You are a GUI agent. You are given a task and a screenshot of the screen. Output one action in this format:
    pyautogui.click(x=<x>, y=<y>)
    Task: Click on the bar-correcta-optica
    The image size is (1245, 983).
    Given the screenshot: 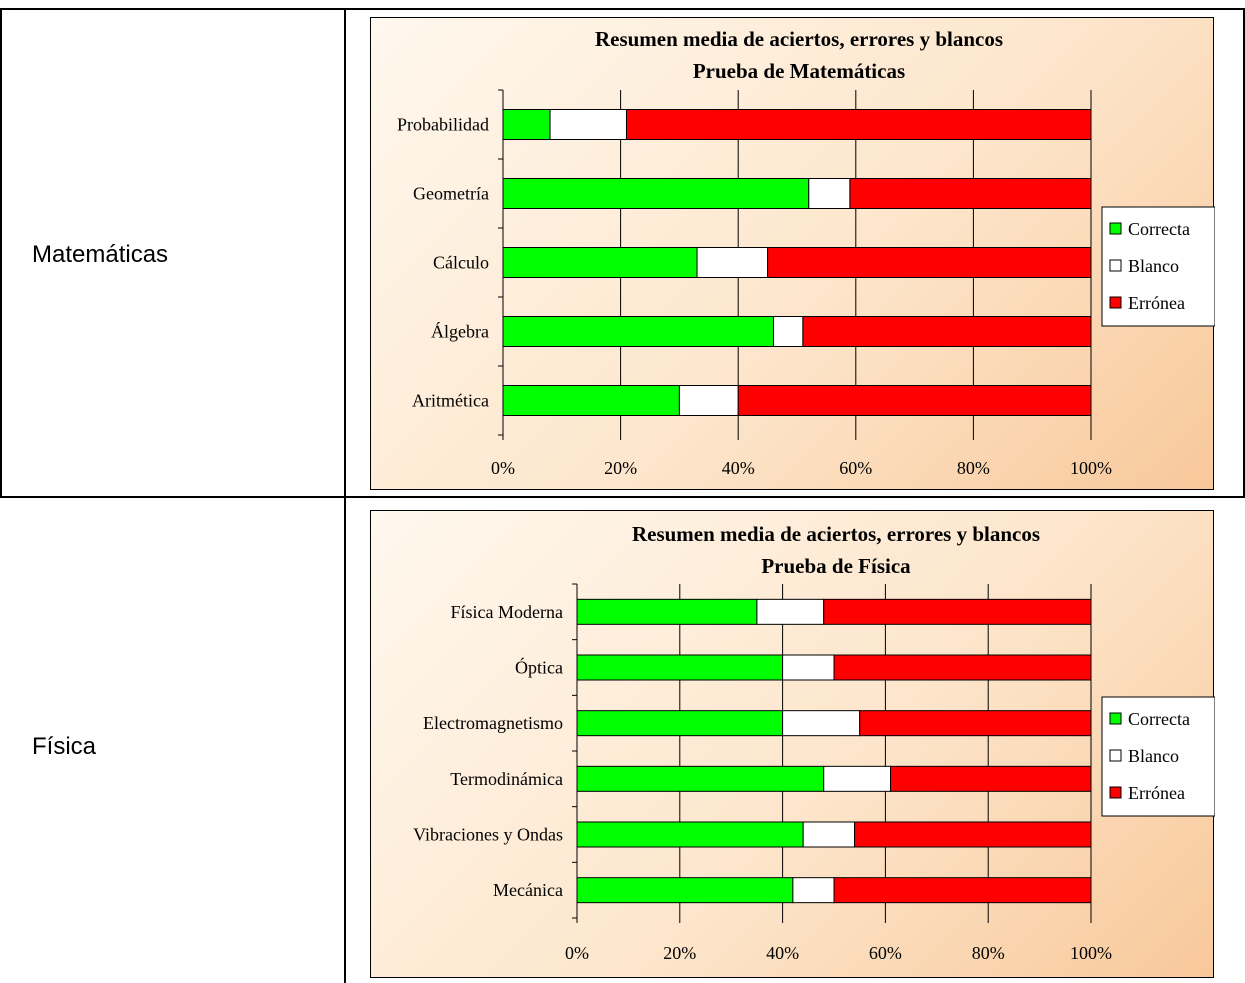 What is the action you would take?
    pyautogui.click(x=680, y=667)
    